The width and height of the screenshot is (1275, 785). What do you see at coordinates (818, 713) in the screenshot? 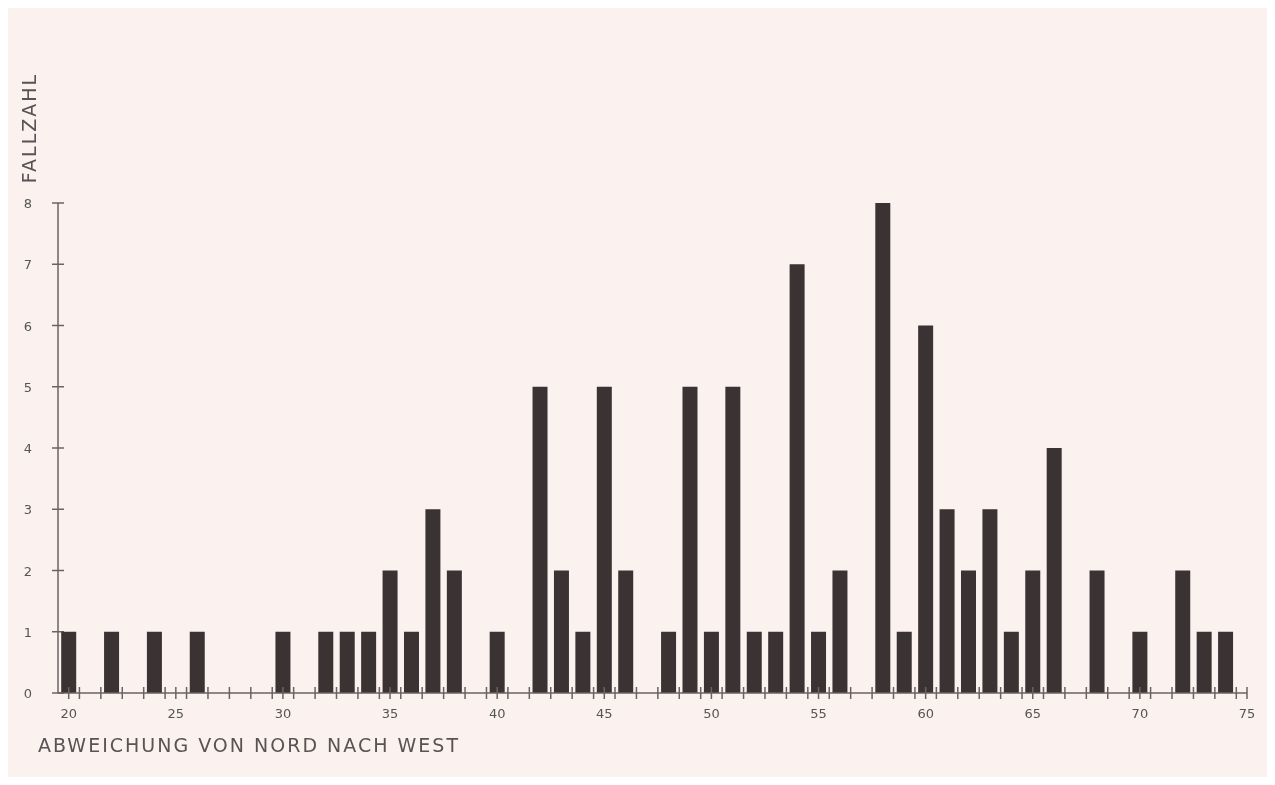
I see `x-tick-label: 55` at bounding box center [818, 713].